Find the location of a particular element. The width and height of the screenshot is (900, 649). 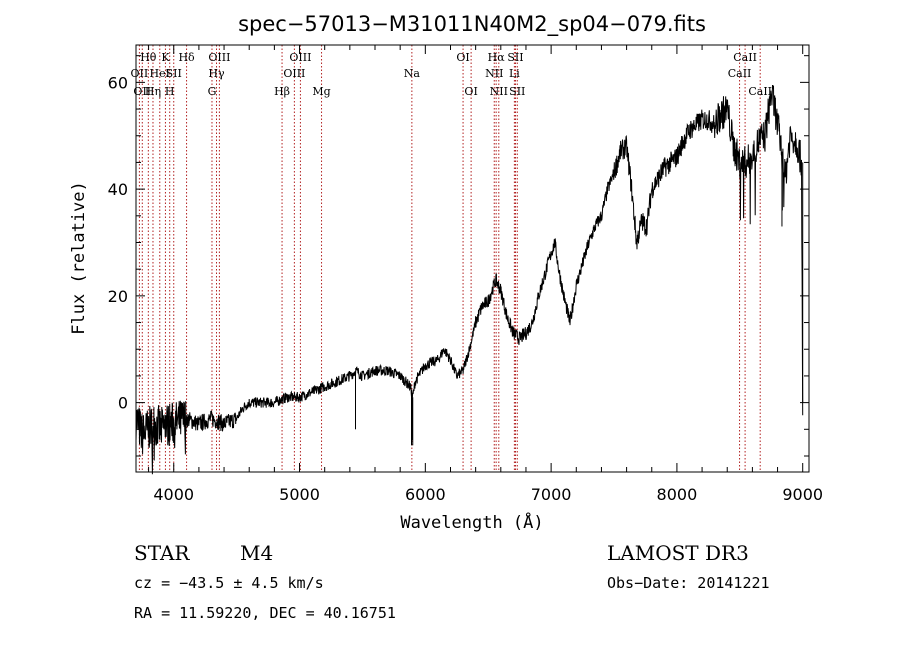

y-axis-label: Flux (relative) is located at coordinates (79, 258).